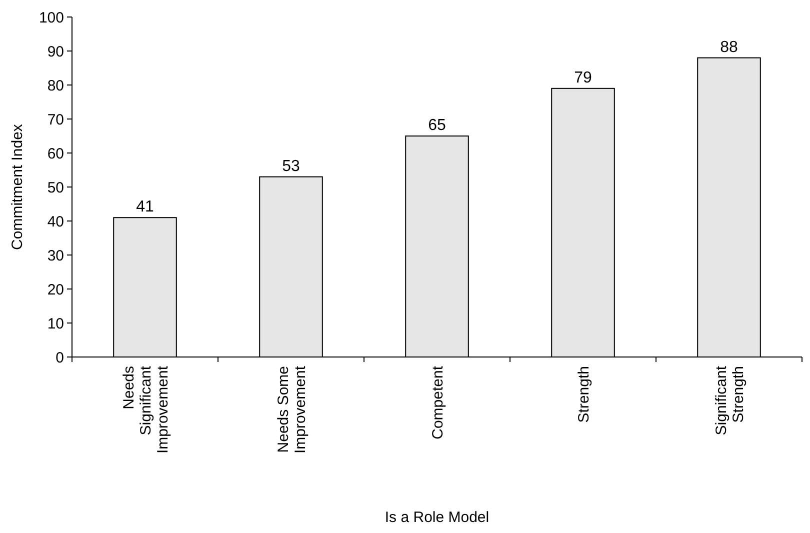  What do you see at coordinates (146, 409) in the screenshot?
I see `x-tick-label: Needs Significant Improvement` at bounding box center [146, 409].